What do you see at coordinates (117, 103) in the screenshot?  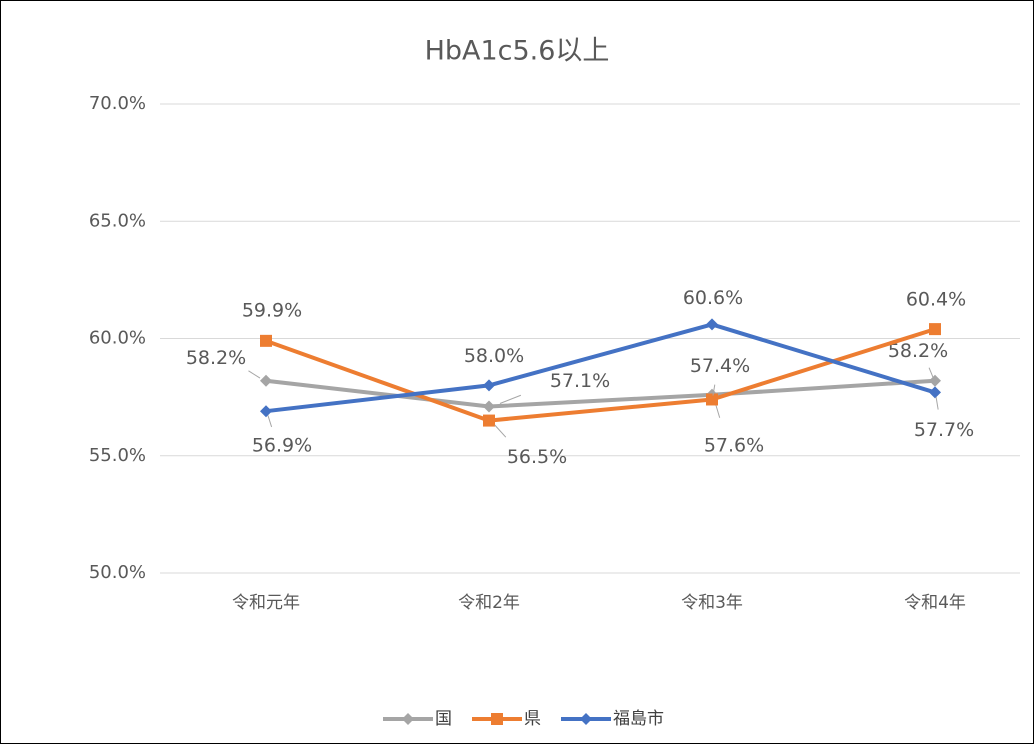 I see `y-tick-label: 70.0%` at bounding box center [117, 103].